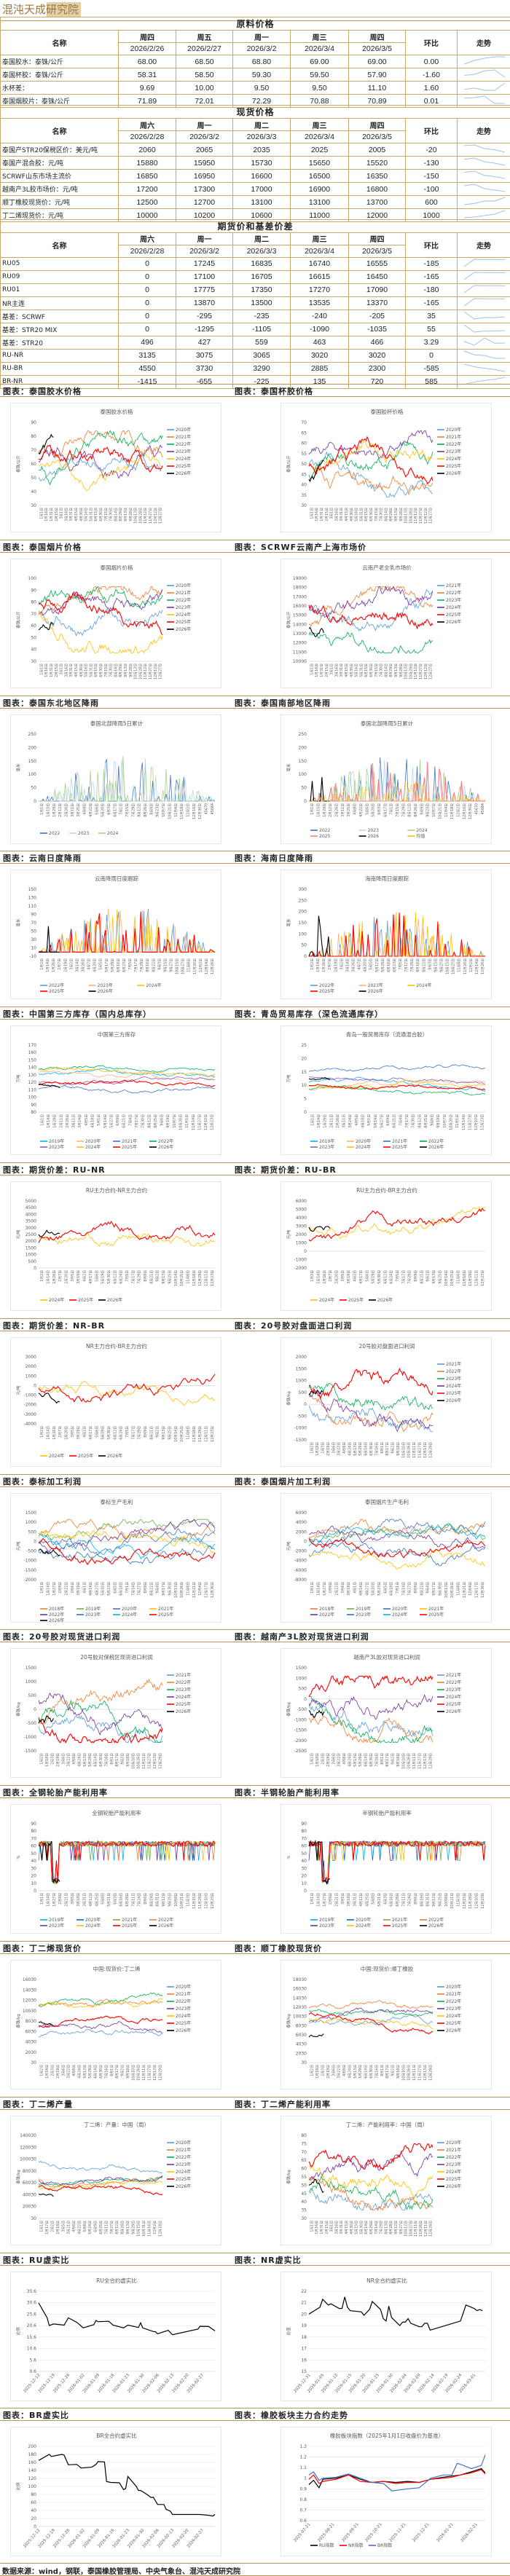  What do you see at coordinates (411, 2229) in the screenshot?
I see `x-tick-label: 10月27日` at bounding box center [411, 2229].